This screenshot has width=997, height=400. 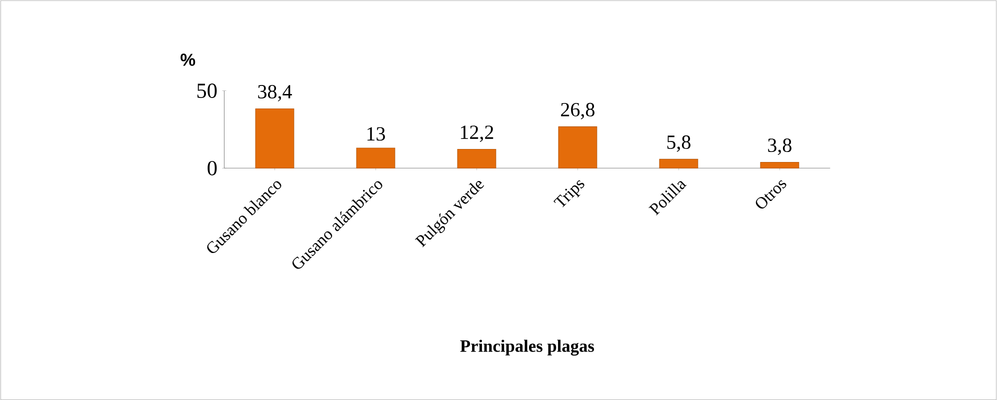 I want to click on y-tick-label: 50, so click(x=207, y=90).